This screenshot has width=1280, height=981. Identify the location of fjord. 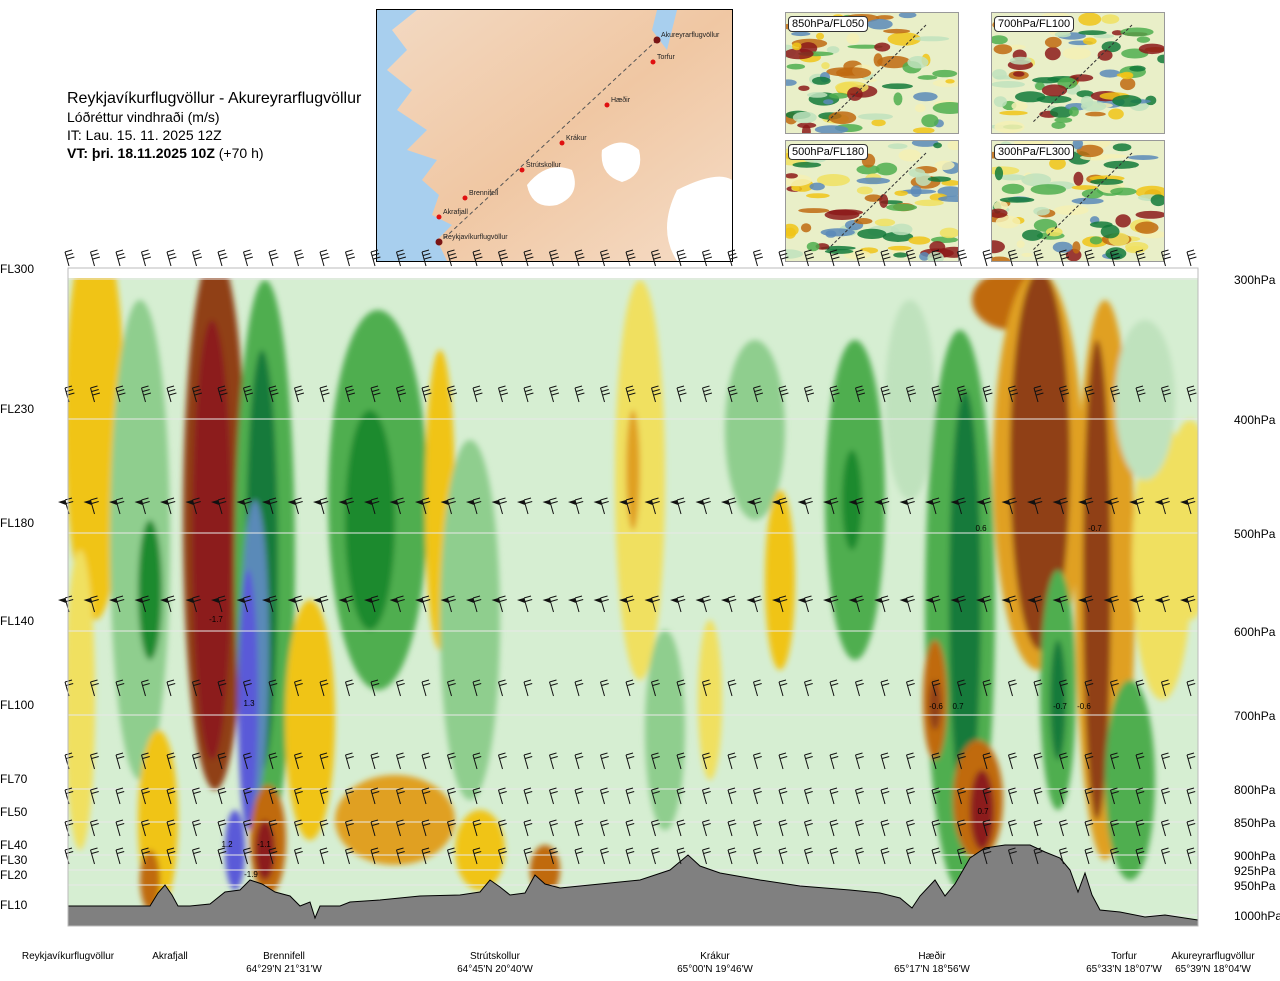
(664, 30).